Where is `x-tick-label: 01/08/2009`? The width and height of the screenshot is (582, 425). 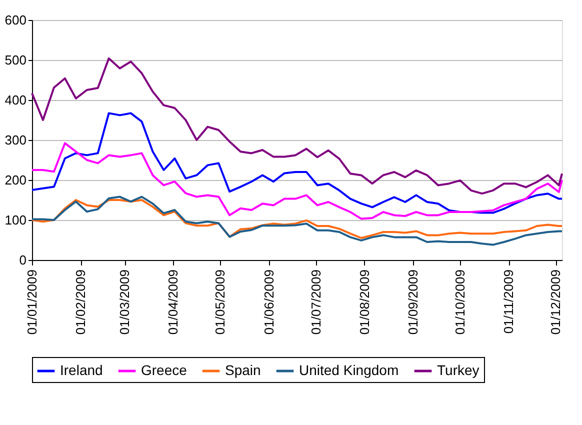
x-tick-label: 01/08/2009 is located at coordinates (364, 302).